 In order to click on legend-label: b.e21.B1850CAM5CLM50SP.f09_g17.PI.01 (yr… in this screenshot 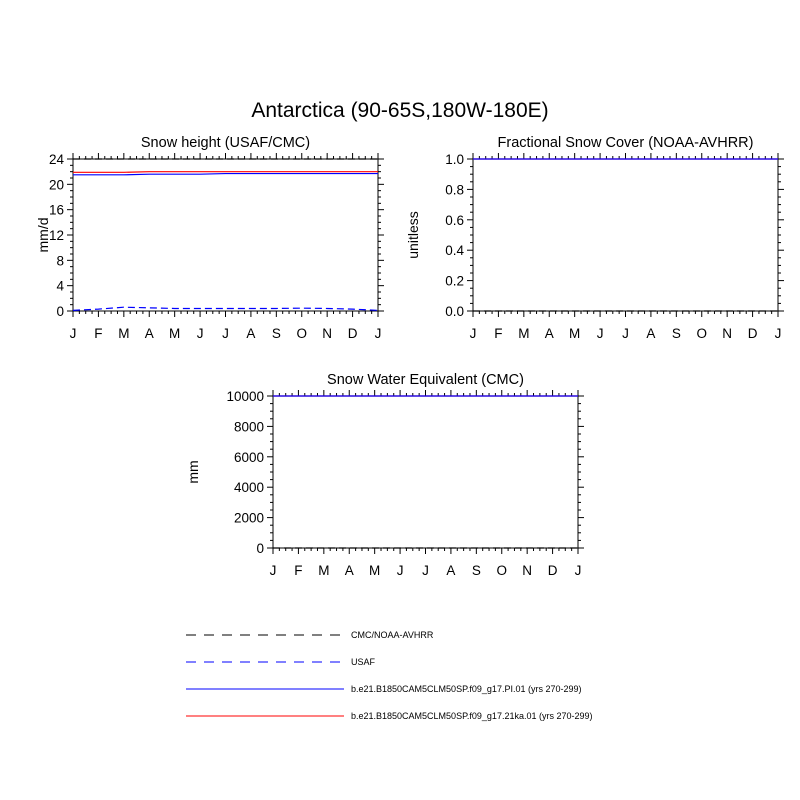, I will do `click(466, 689)`.